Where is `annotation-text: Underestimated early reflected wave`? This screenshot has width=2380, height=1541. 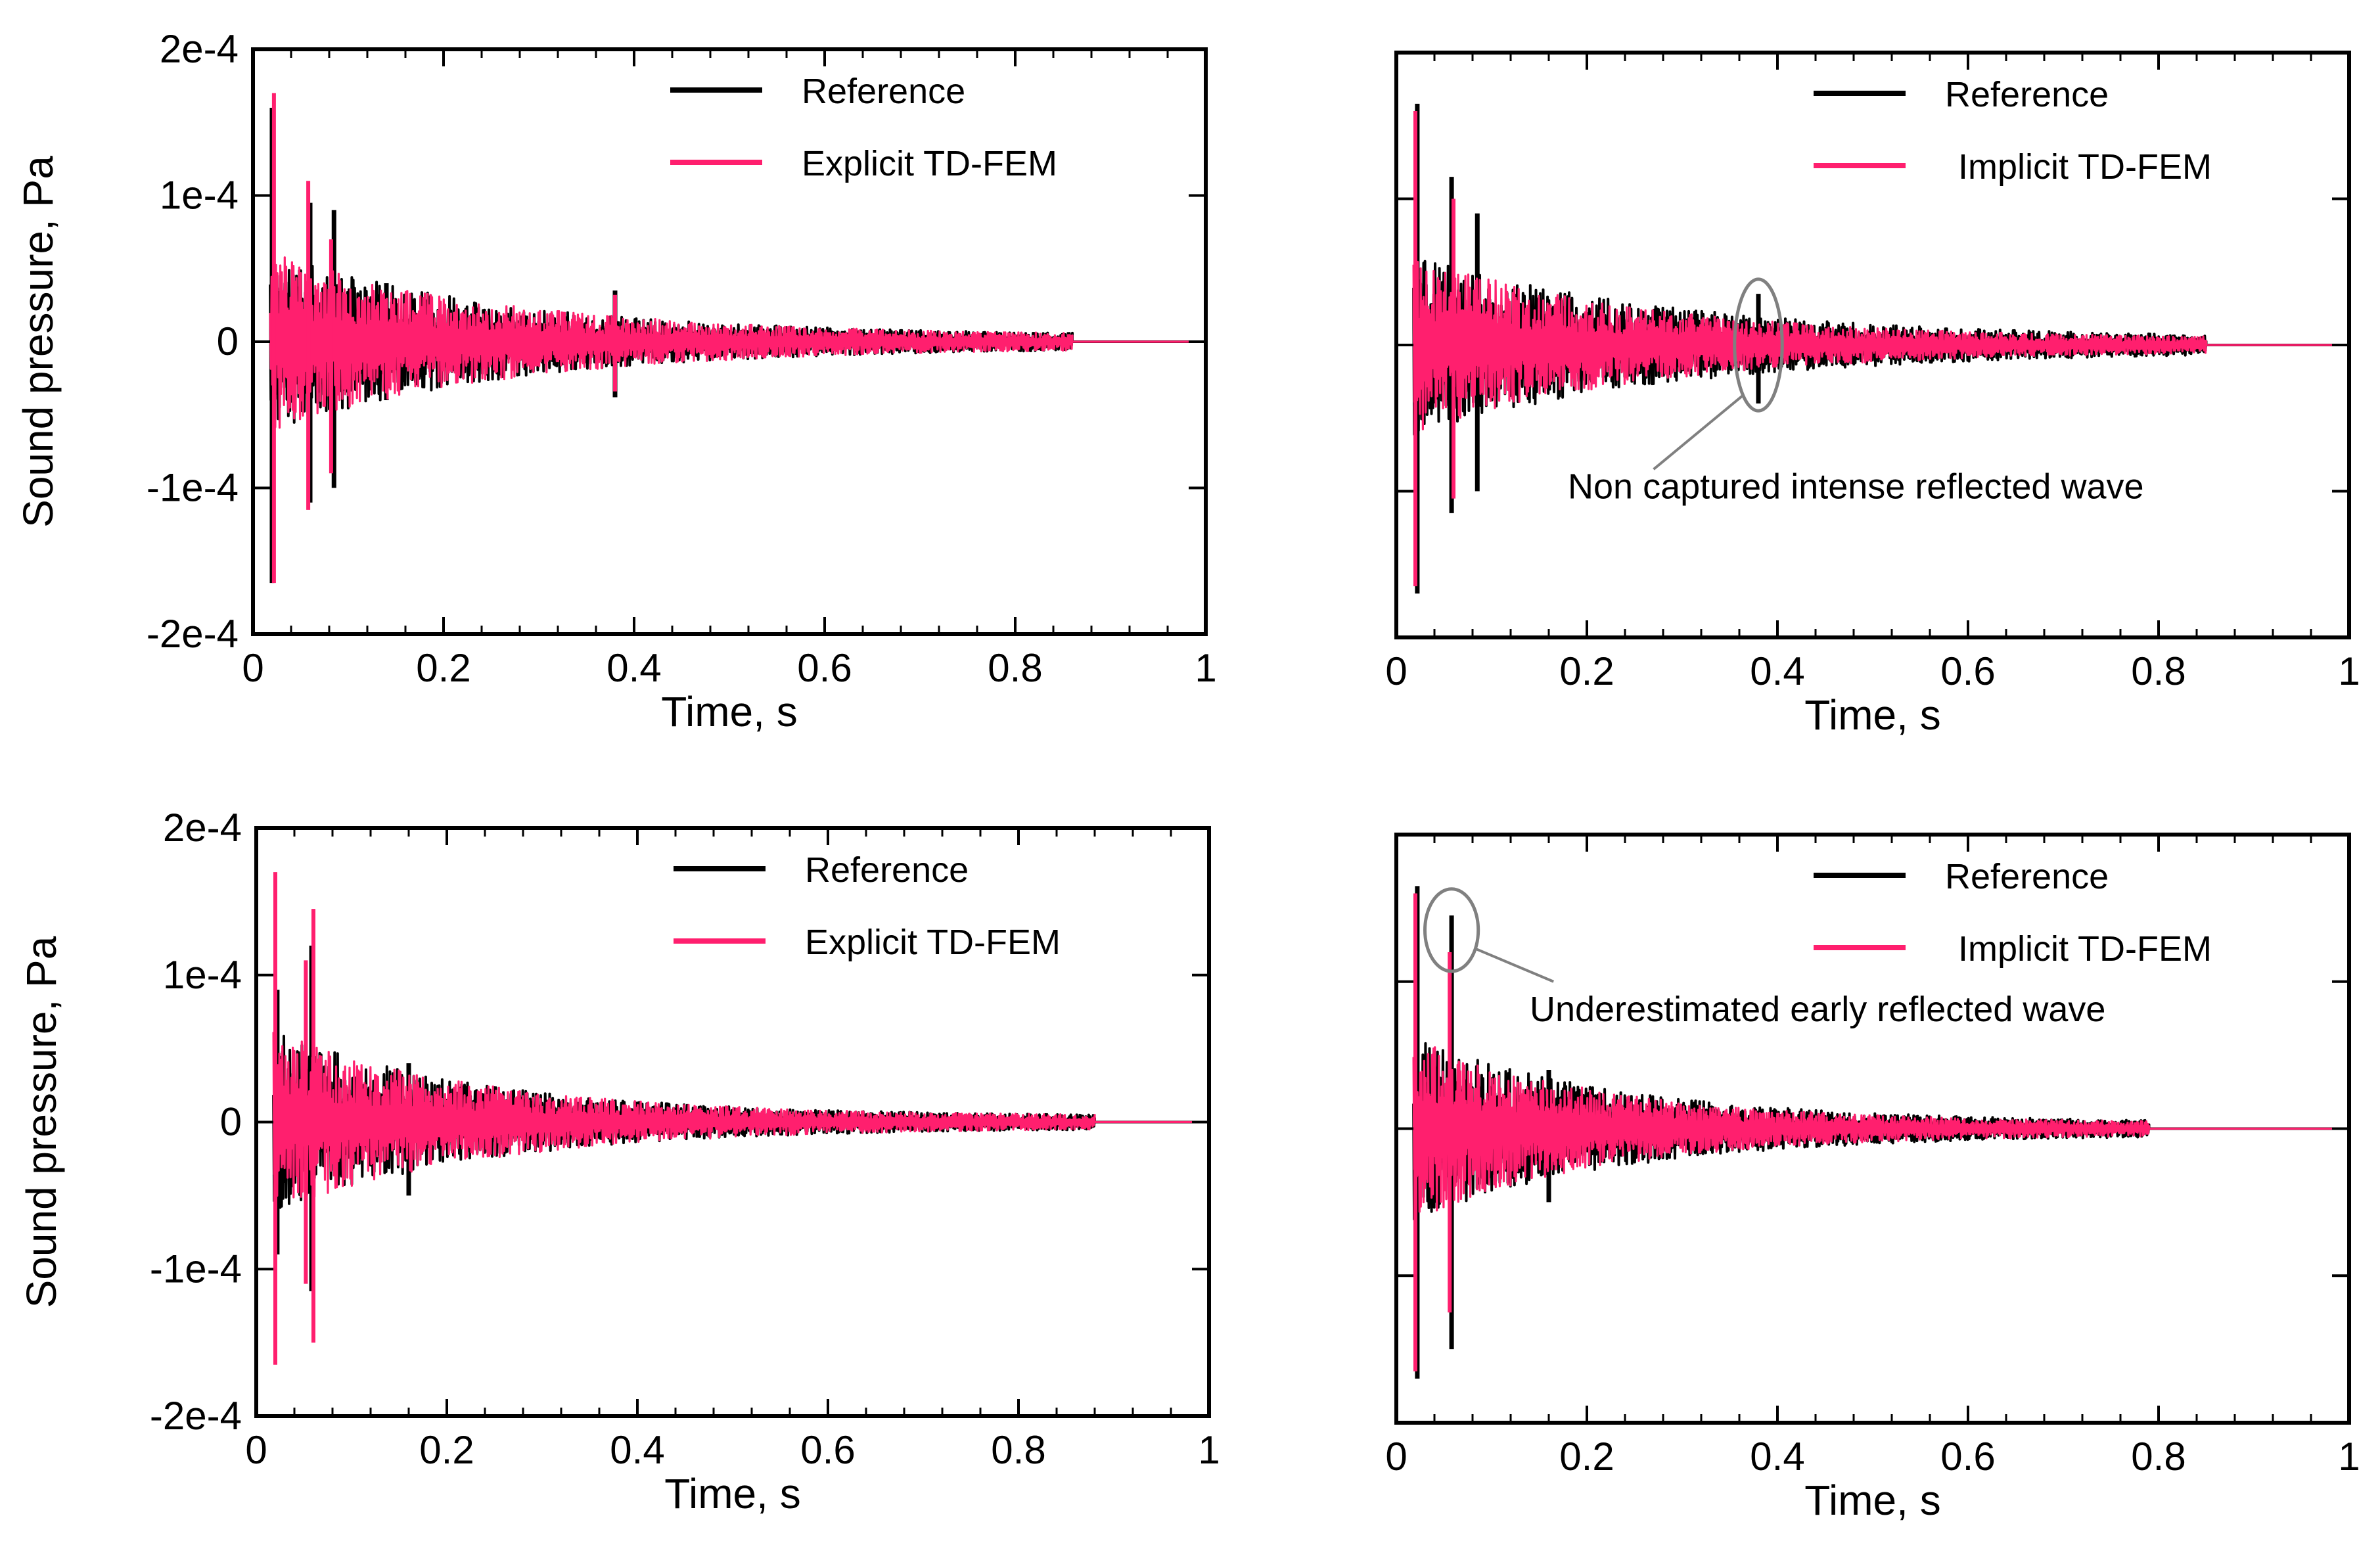
annotation-text: Underestimated early reflected wave is located at coordinates (1817, 1010).